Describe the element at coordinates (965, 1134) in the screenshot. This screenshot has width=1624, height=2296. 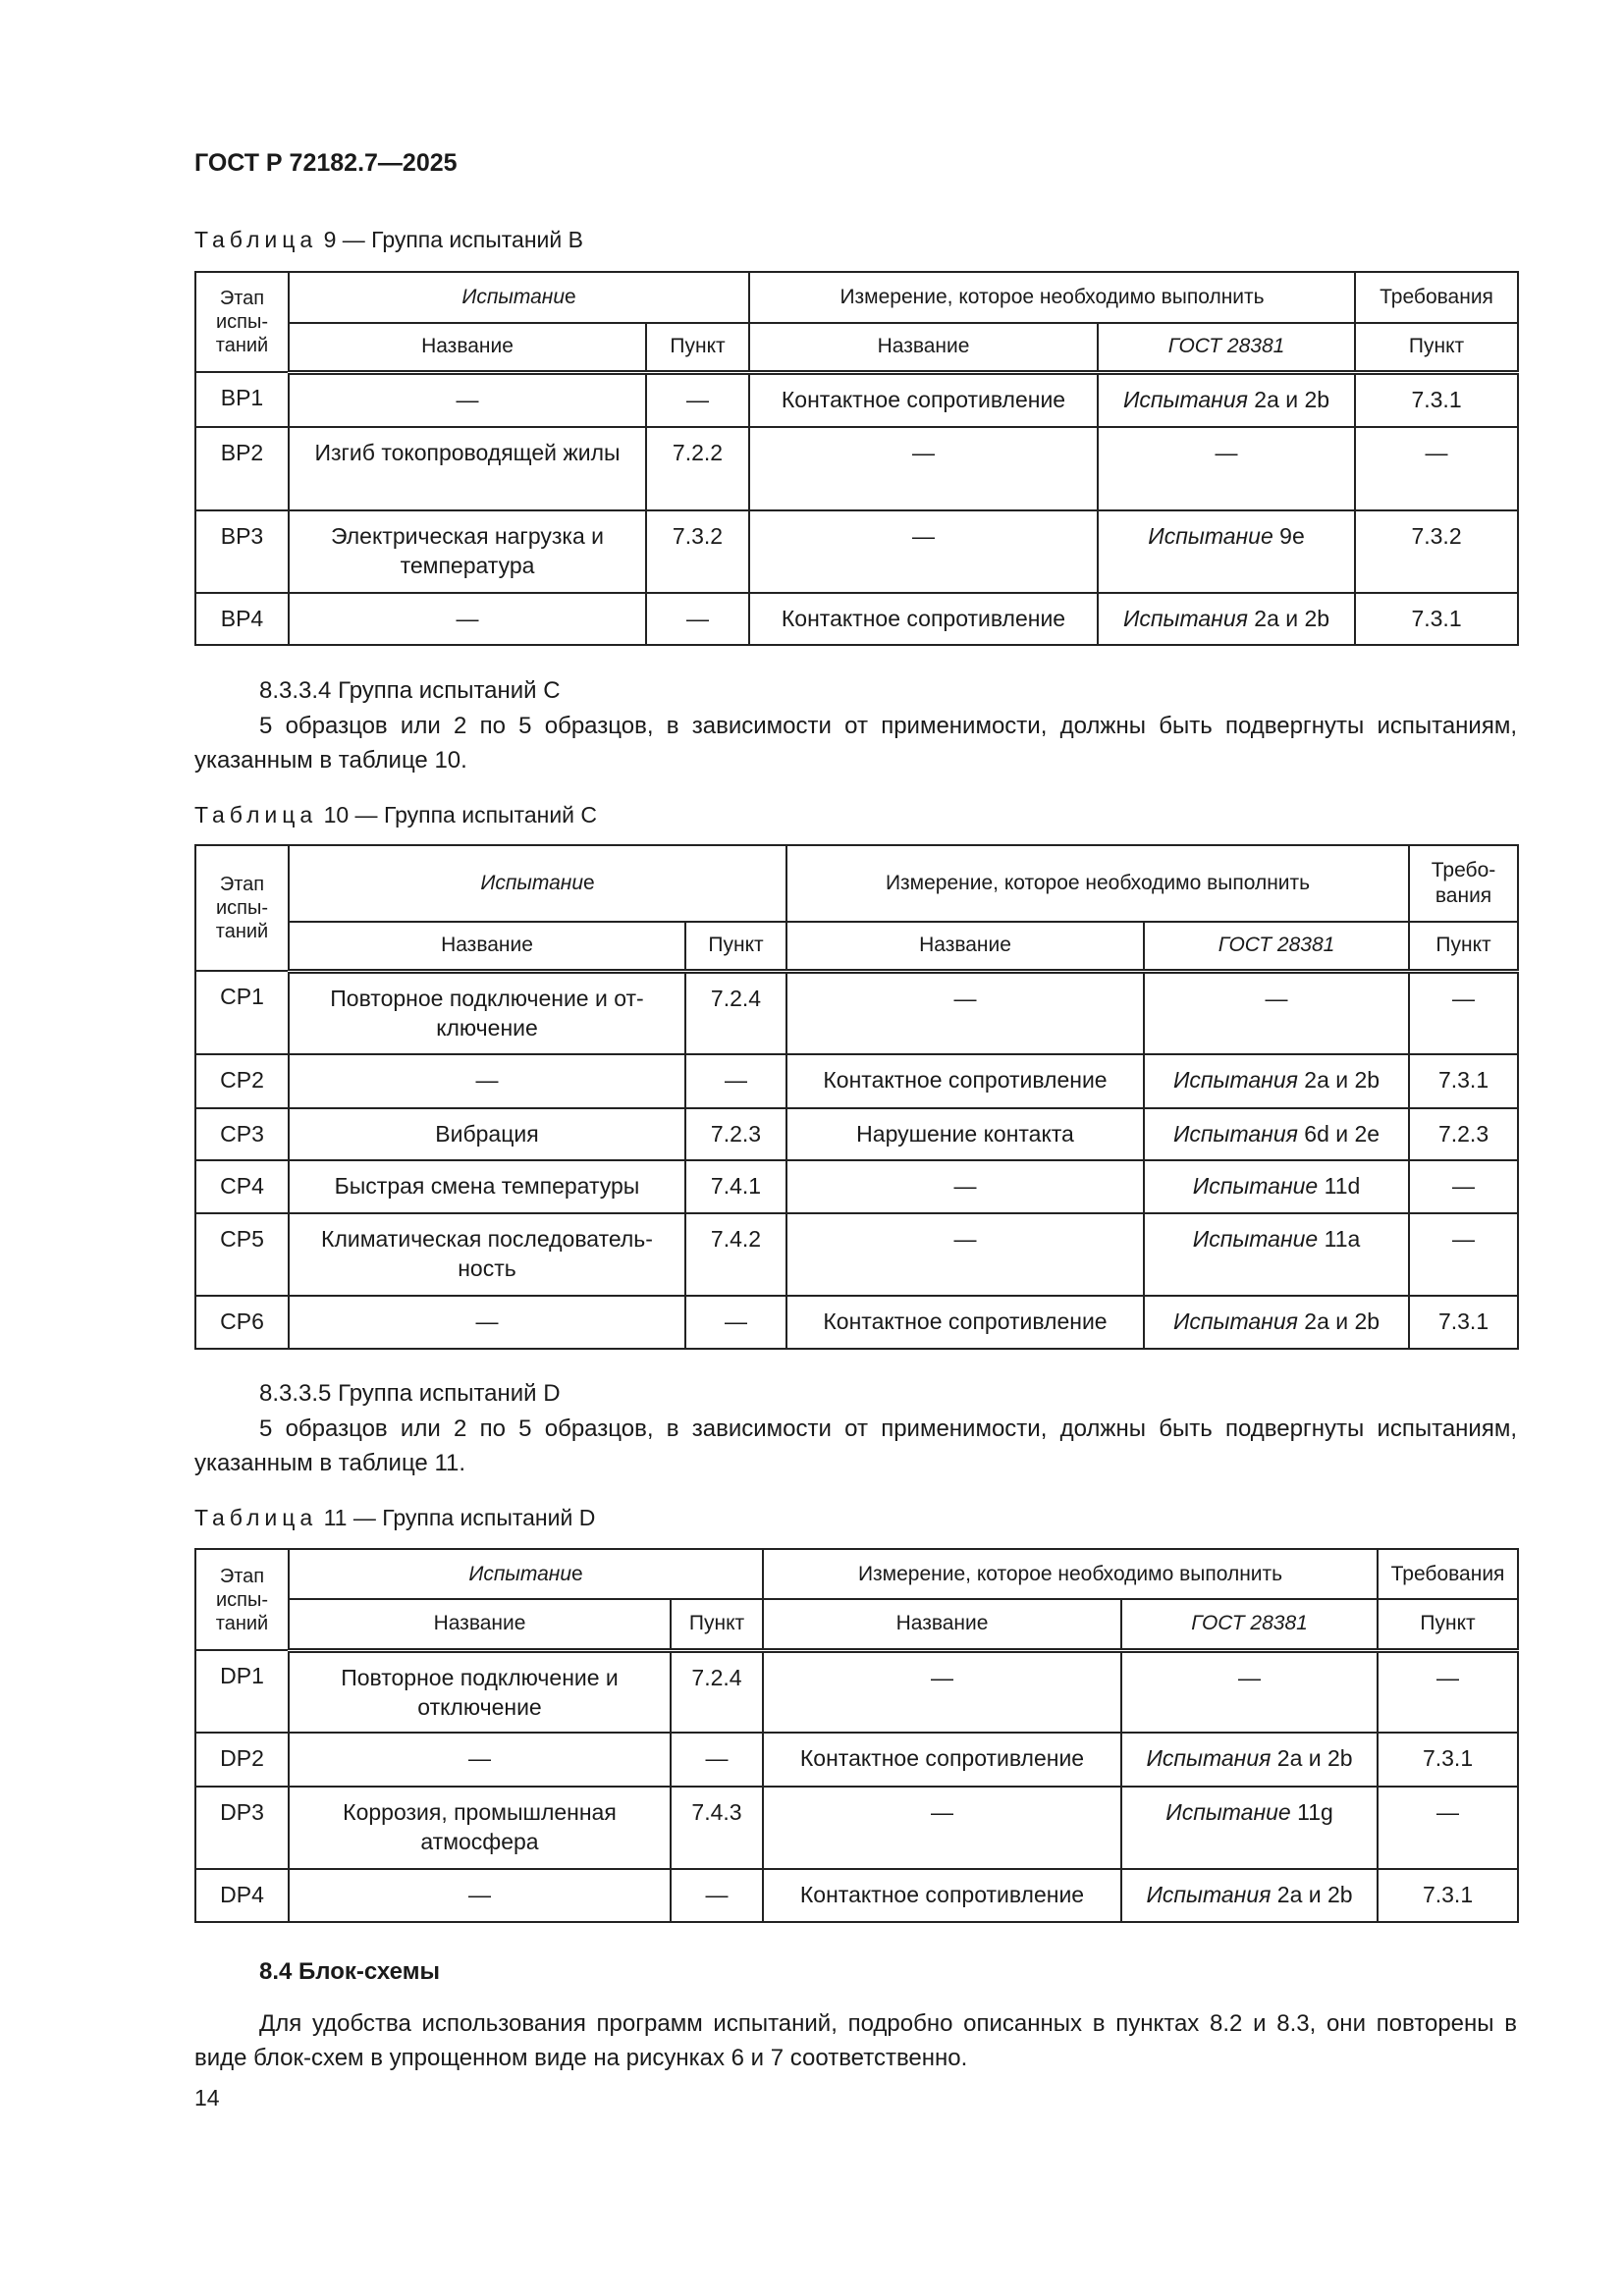
I see `measurement-name-cell: Нарушение контакта` at that location.